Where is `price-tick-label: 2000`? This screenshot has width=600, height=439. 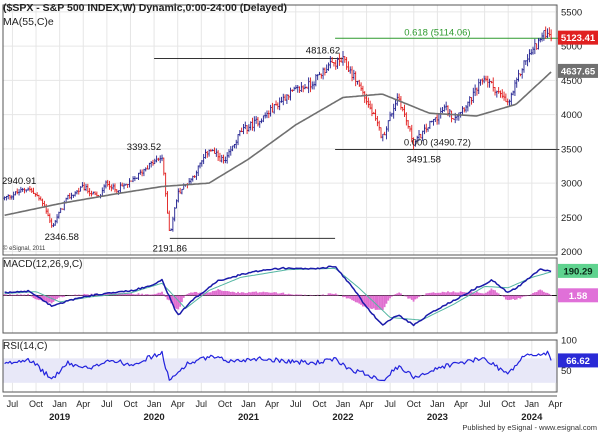 price-tick-label: 2000 is located at coordinates (571, 252).